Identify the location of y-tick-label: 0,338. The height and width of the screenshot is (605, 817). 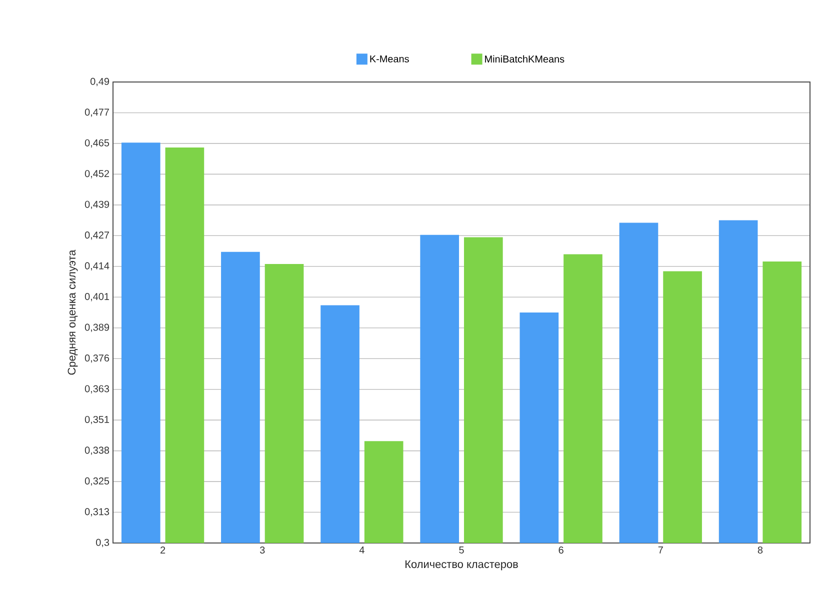
(97, 450).